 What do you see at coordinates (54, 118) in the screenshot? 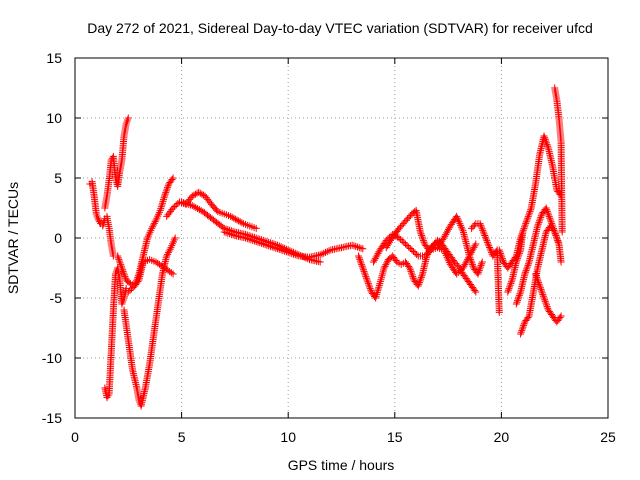
I see `y-tick-label: 10` at bounding box center [54, 118].